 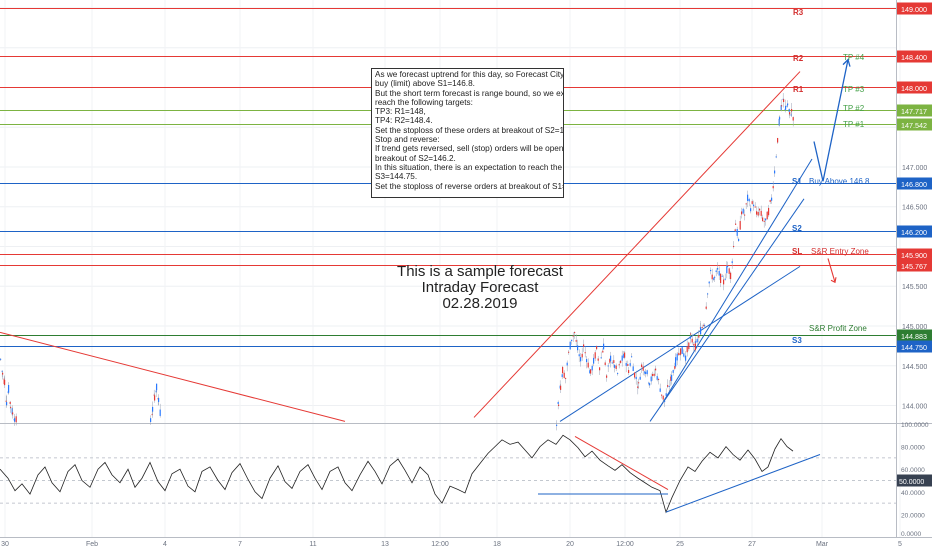 What do you see at coordinates (854, 108) in the screenshot?
I see `level-label: TP #2` at bounding box center [854, 108].